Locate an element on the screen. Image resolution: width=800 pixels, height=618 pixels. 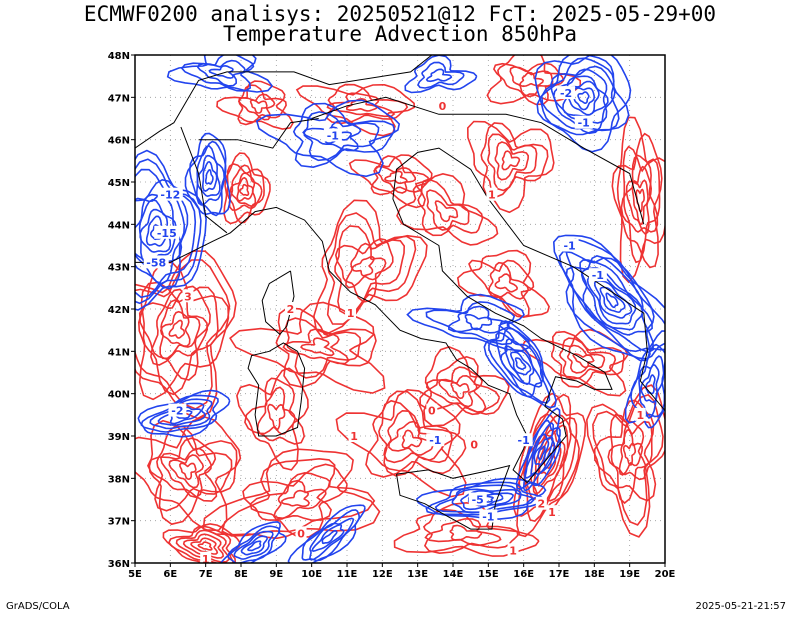
contour-label: -58 is located at coordinates (156, 262).